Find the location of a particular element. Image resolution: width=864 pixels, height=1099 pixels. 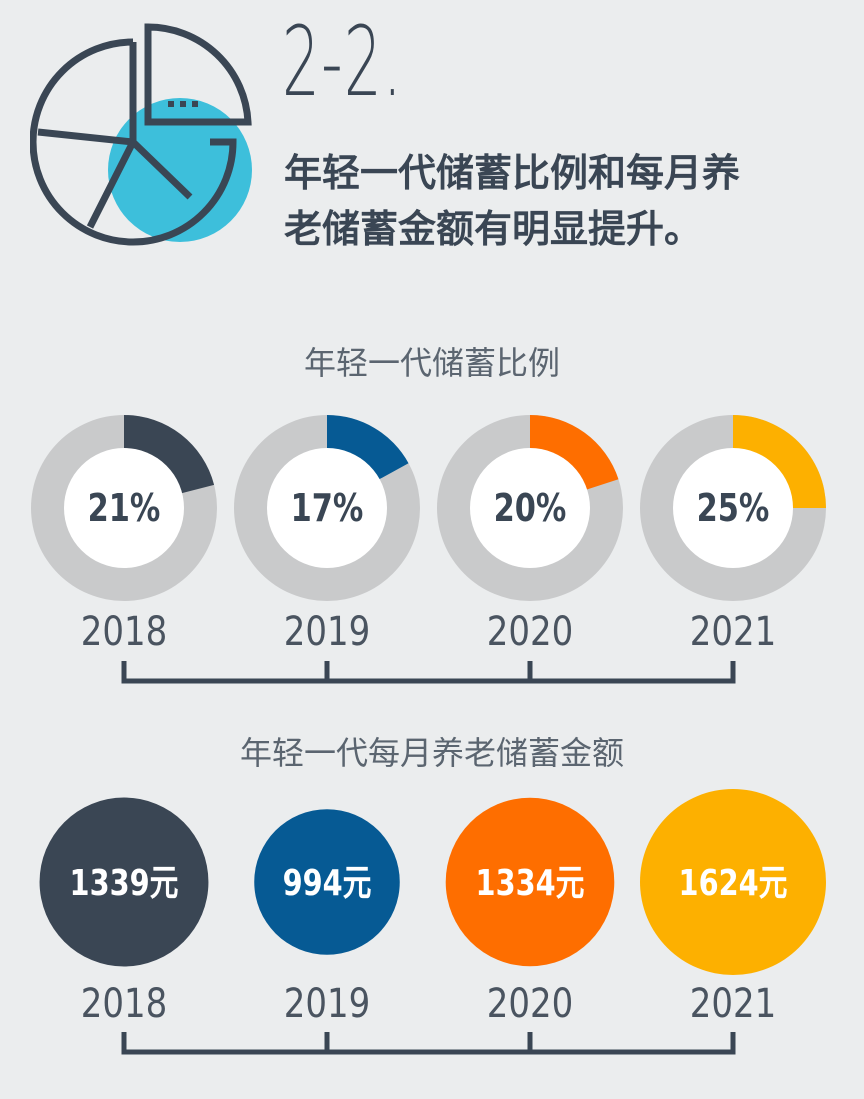

headline: 年轻一代储蓄比例和每月养 老储蓄金额有明显提升。 is located at coordinates (564, 201).